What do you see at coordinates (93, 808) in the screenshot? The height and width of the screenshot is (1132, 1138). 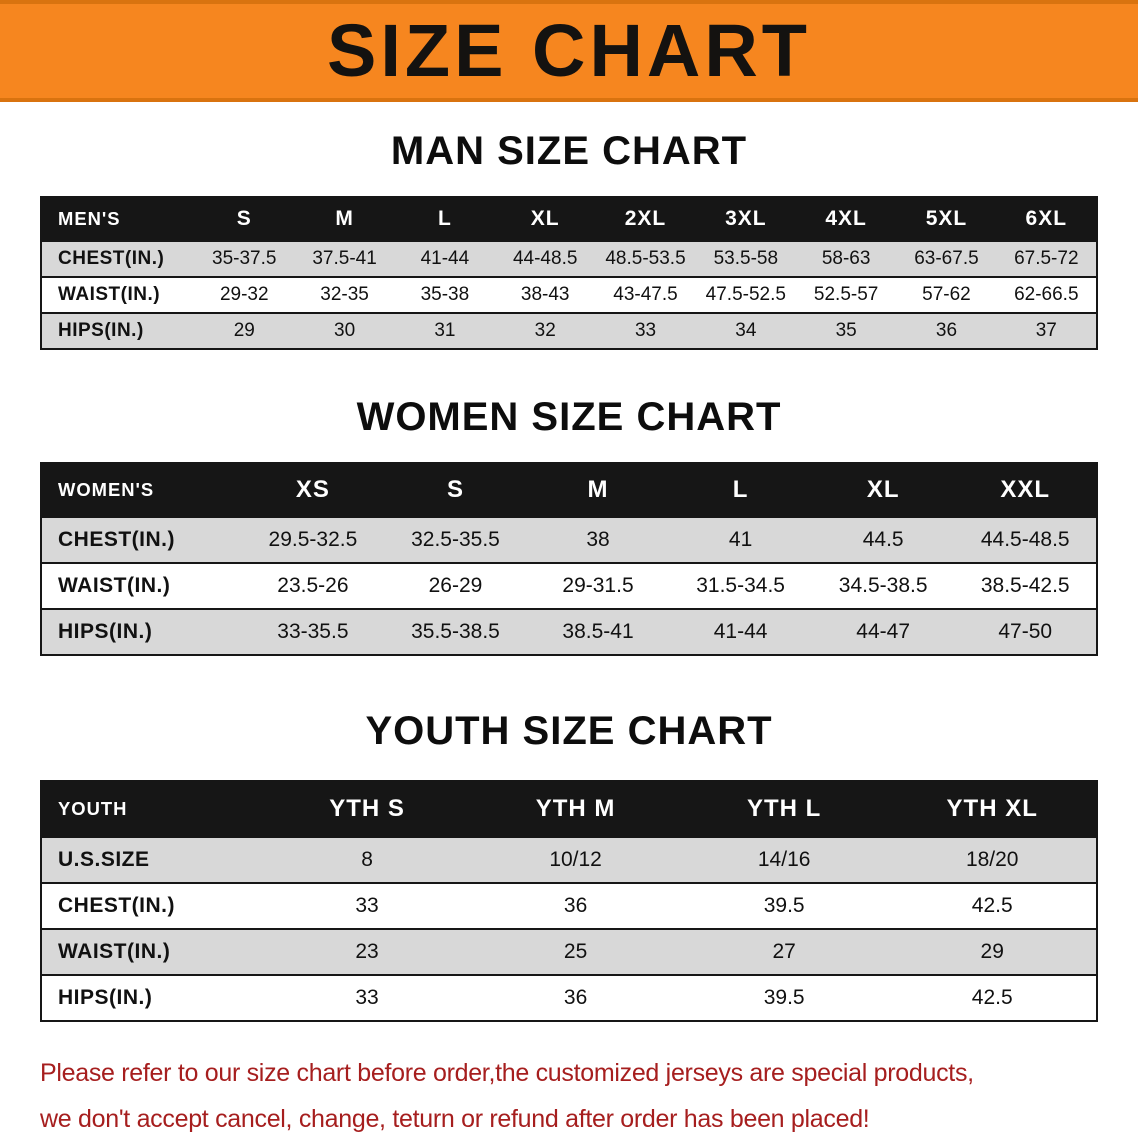 I see `table-title-cell: YOUTH` at bounding box center [93, 808].